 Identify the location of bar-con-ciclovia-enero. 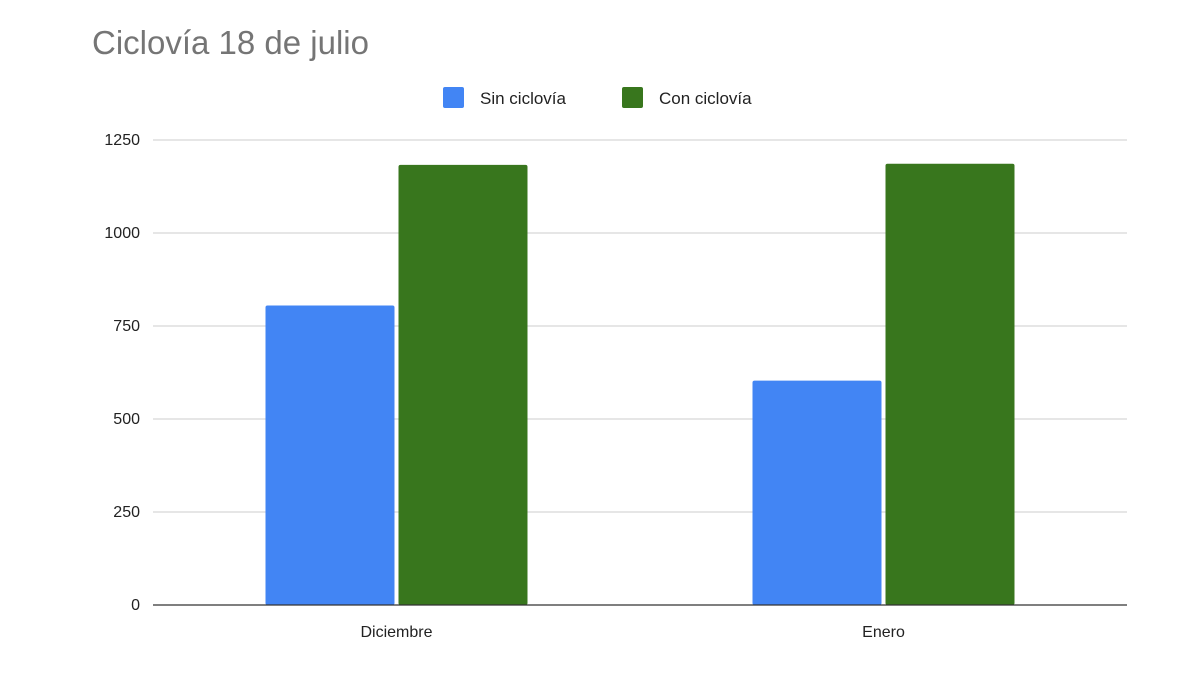
(950, 384).